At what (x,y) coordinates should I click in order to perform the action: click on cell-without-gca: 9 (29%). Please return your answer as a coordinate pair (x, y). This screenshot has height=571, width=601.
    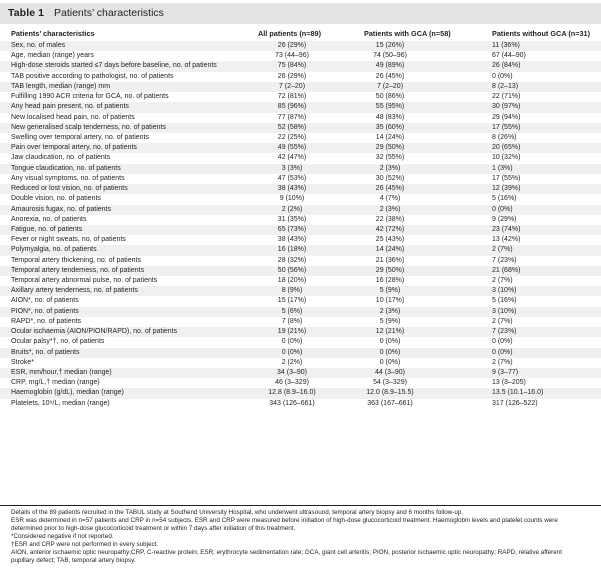
    Looking at the image, I should click on (504, 219).